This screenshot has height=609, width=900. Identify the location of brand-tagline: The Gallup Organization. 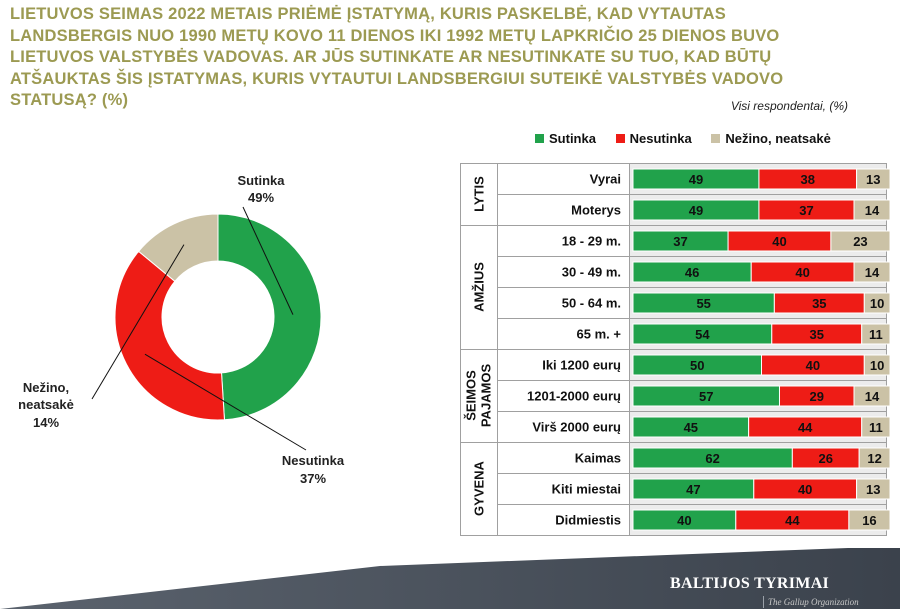
(813, 602).